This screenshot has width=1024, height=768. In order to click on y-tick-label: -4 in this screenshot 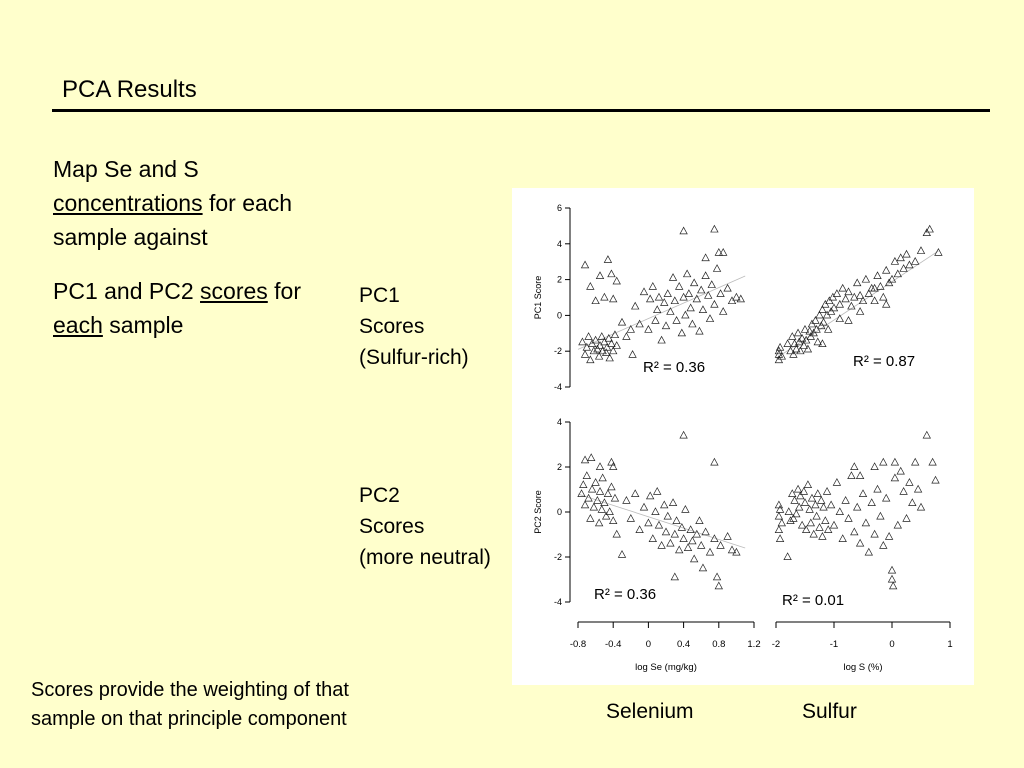, I will do `click(558, 602)`.